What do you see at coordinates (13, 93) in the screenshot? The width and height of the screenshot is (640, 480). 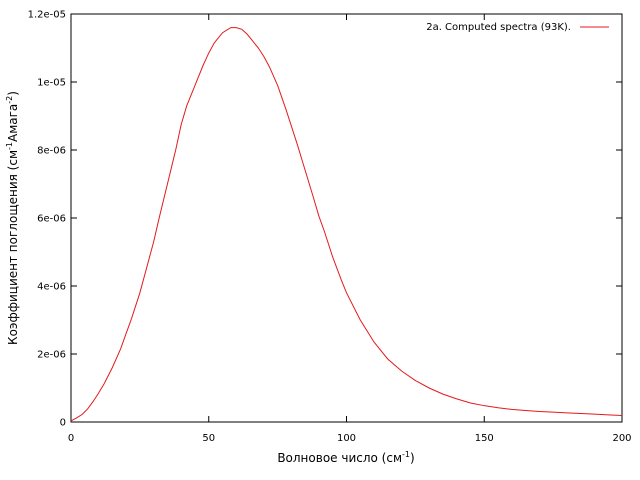 I see `y-axis-title-post: )` at bounding box center [13, 93].